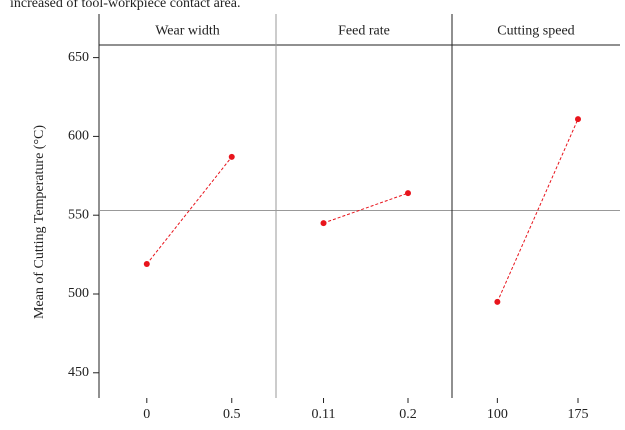 The width and height of the screenshot is (625, 430). I want to click on panel-title: Feed rate, so click(364, 31).